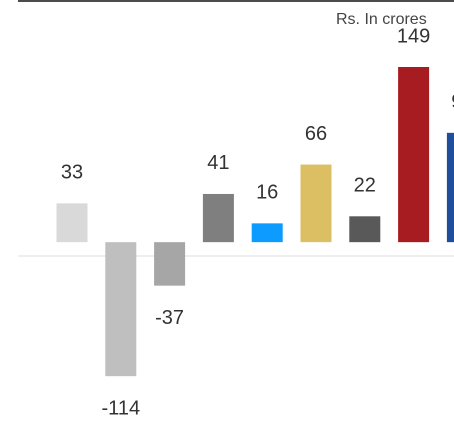 This screenshot has height=442, width=454. Describe the element at coordinates (316, 134) in the screenshot. I see `value-label: 66` at that location.